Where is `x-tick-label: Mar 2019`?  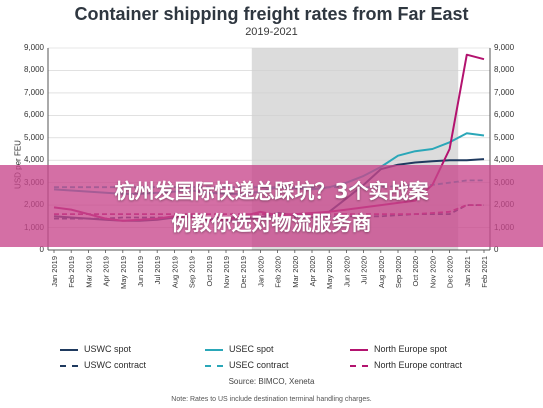
x-tick-label: Mar 2019 is located at coordinates (88, 272).